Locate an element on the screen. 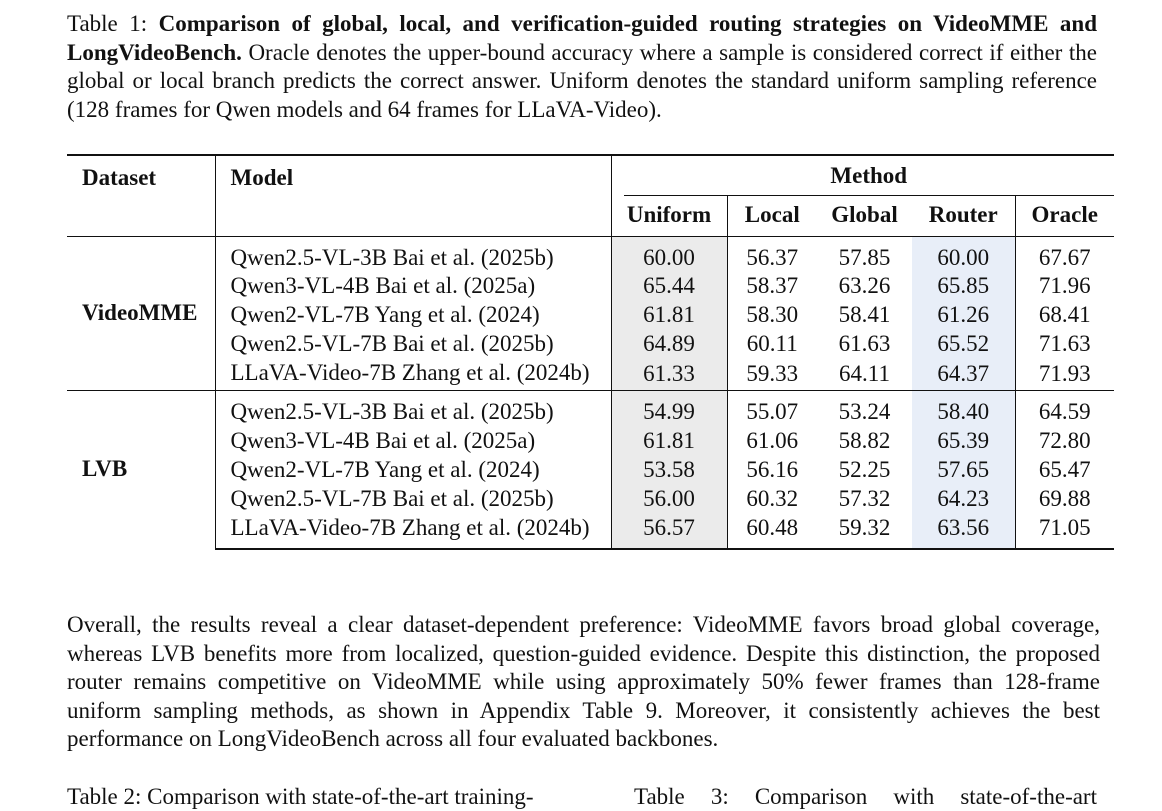 The image size is (1162, 811). global-cell: 57.32 is located at coordinates (864, 498).